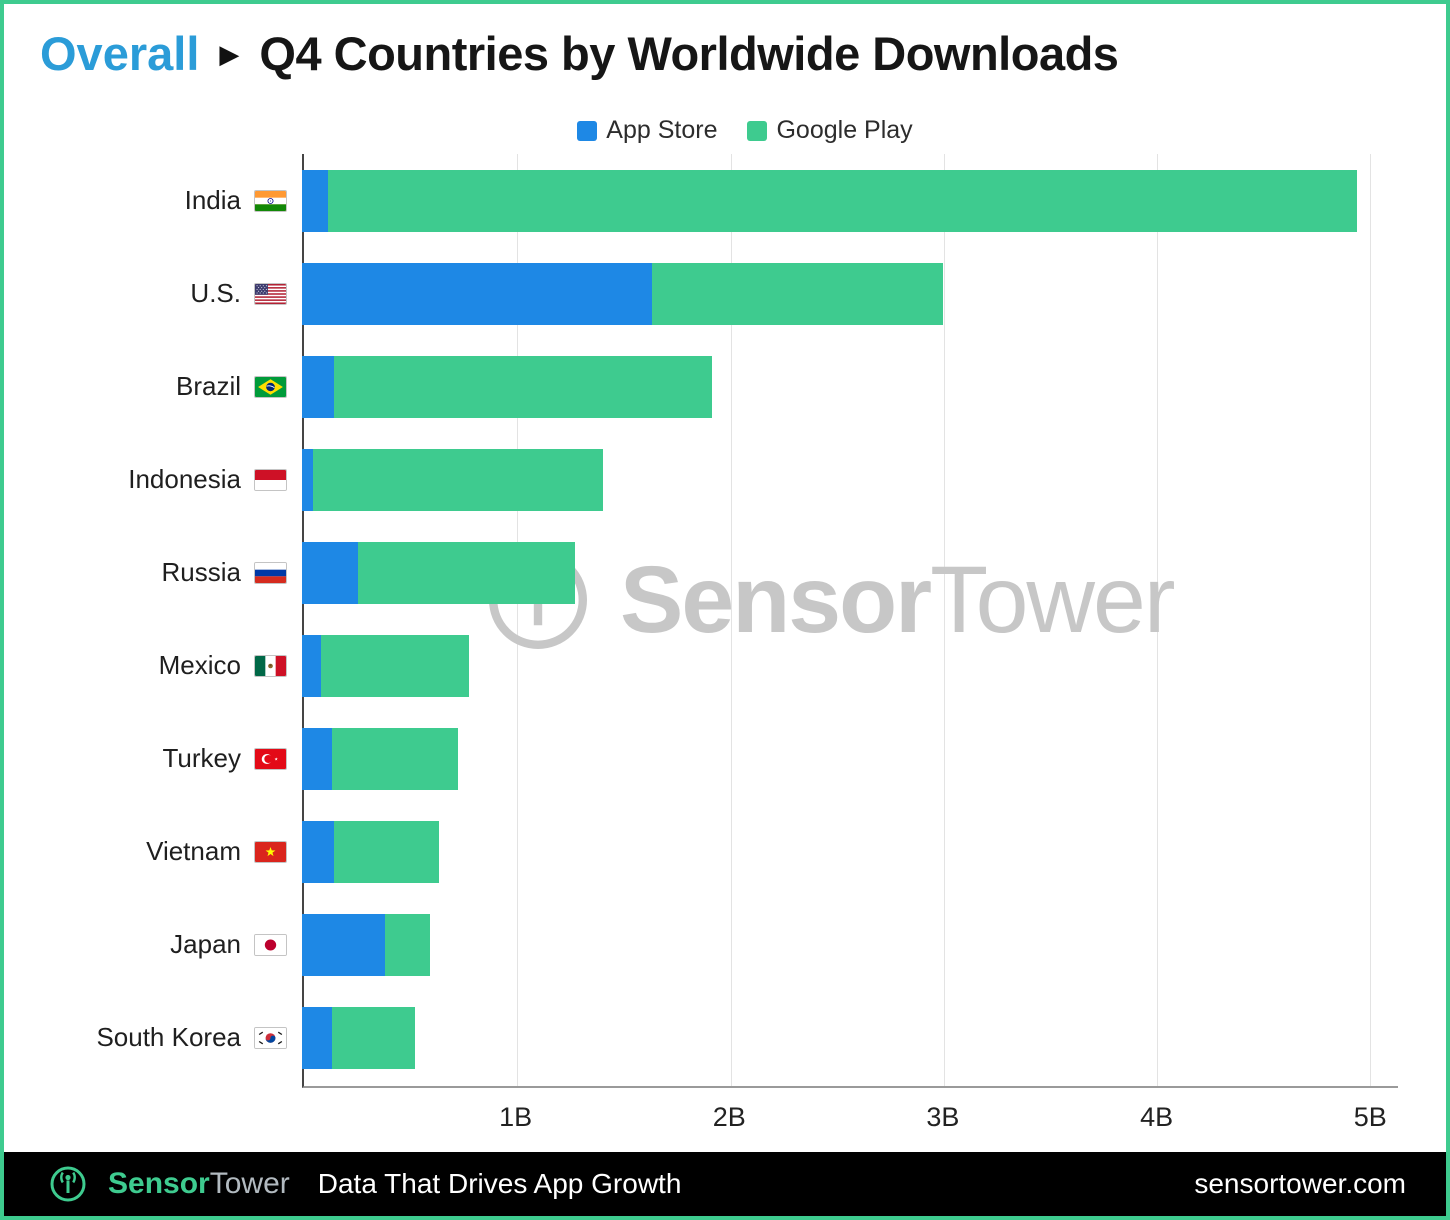  Describe the element at coordinates (943, 1117) in the screenshot. I see `x-tick-label: 3B` at that location.